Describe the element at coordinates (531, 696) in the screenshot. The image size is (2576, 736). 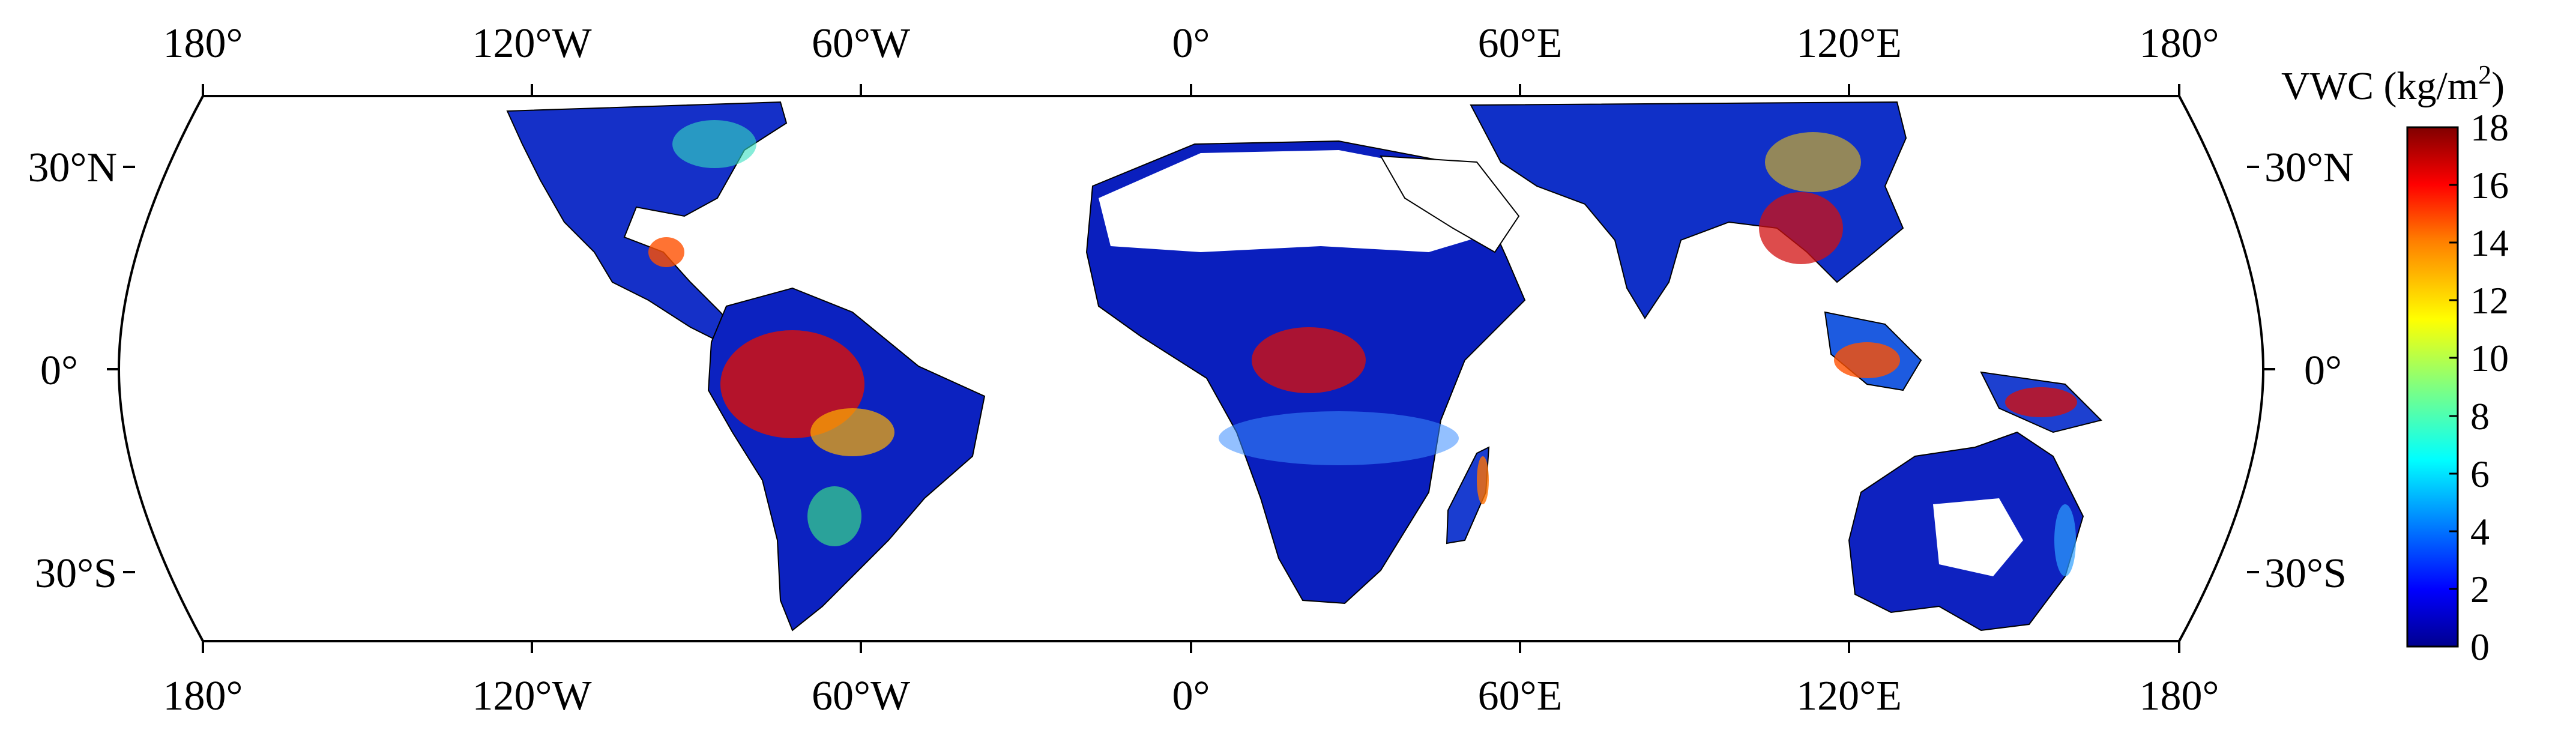
I see `bottom-tick-120w: 120°W` at that location.